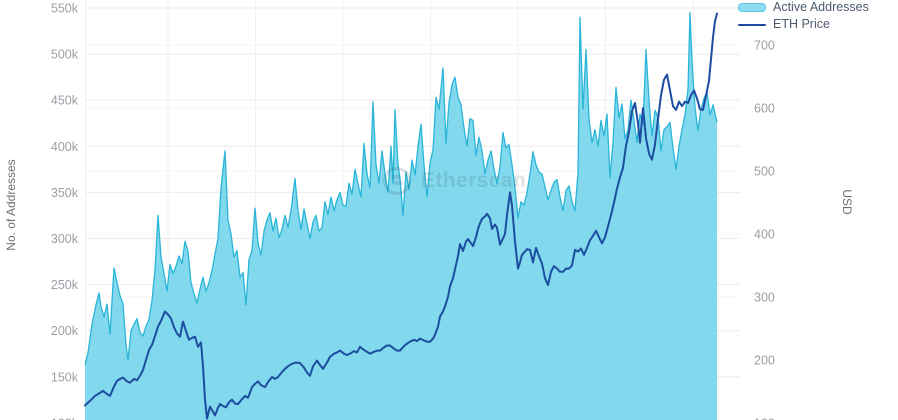  Describe the element at coordinates (764, 46) in the screenshot. I see `y-axis-tick-right: 700` at that location.